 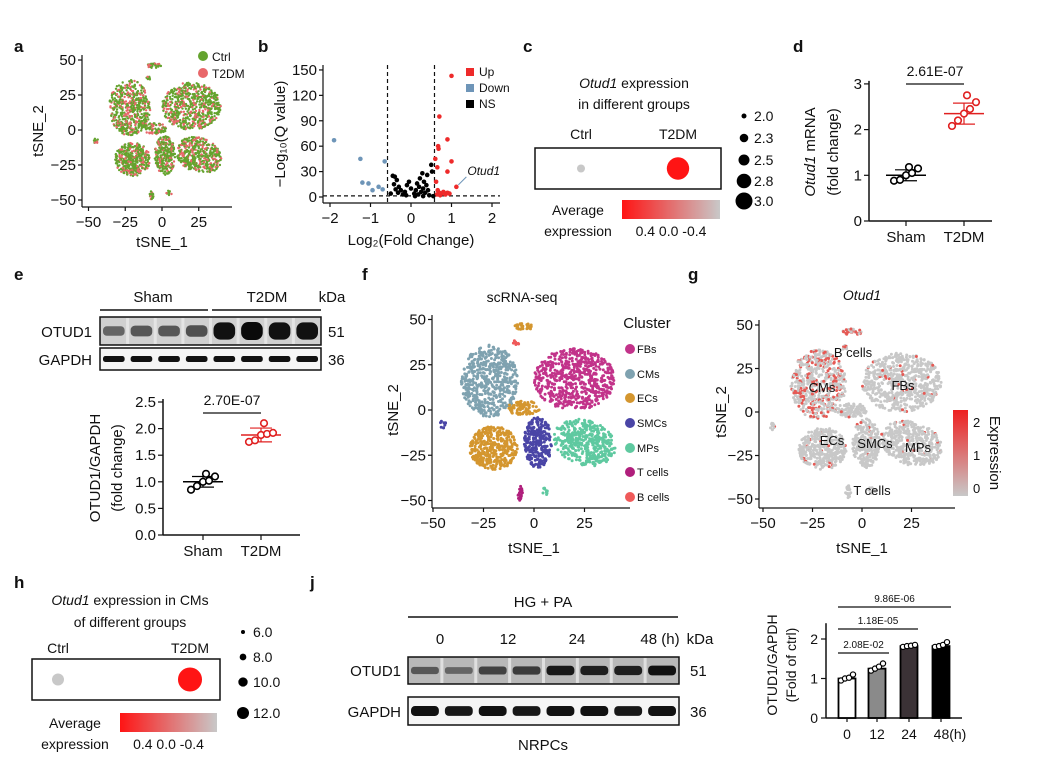 What do you see at coordinates (700, 639) in the screenshot?
I see `kda-label: kDa` at bounding box center [700, 639].